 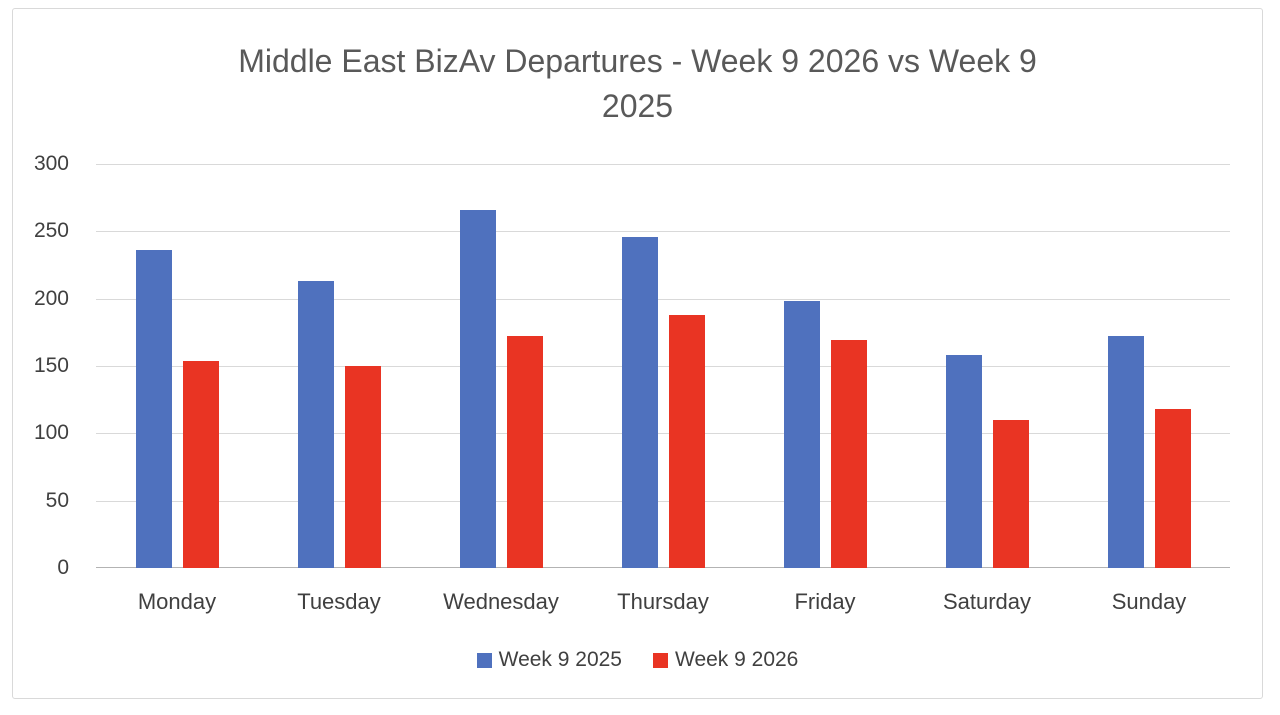 I want to click on bar-week-9-2026-friday, so click(x=848, y=454).